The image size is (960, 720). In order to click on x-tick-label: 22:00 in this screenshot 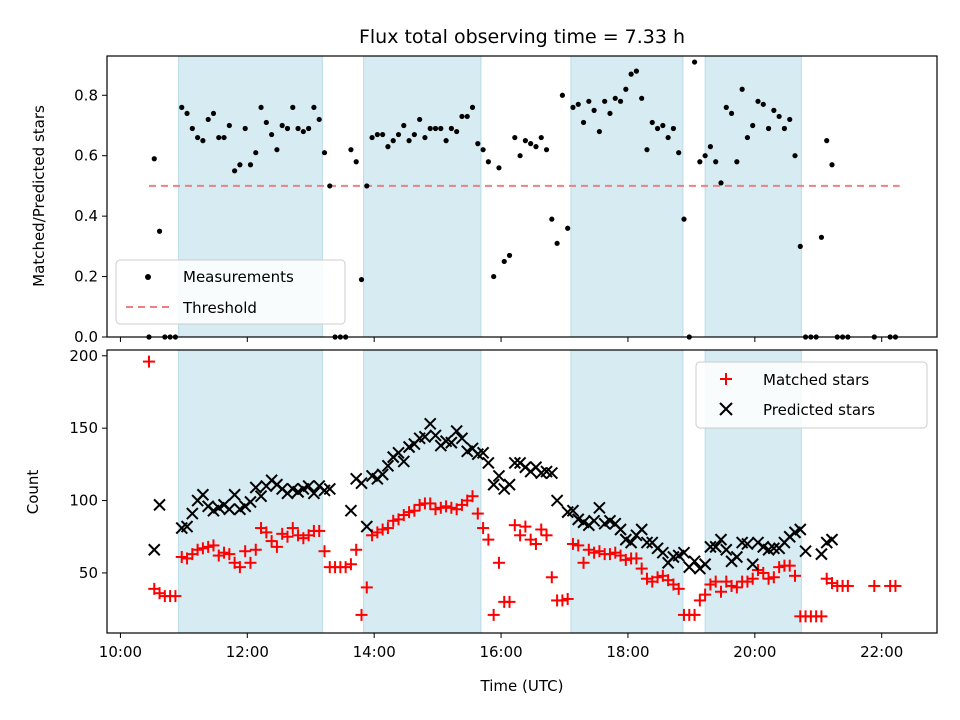, I will do `click(881, 652)`.